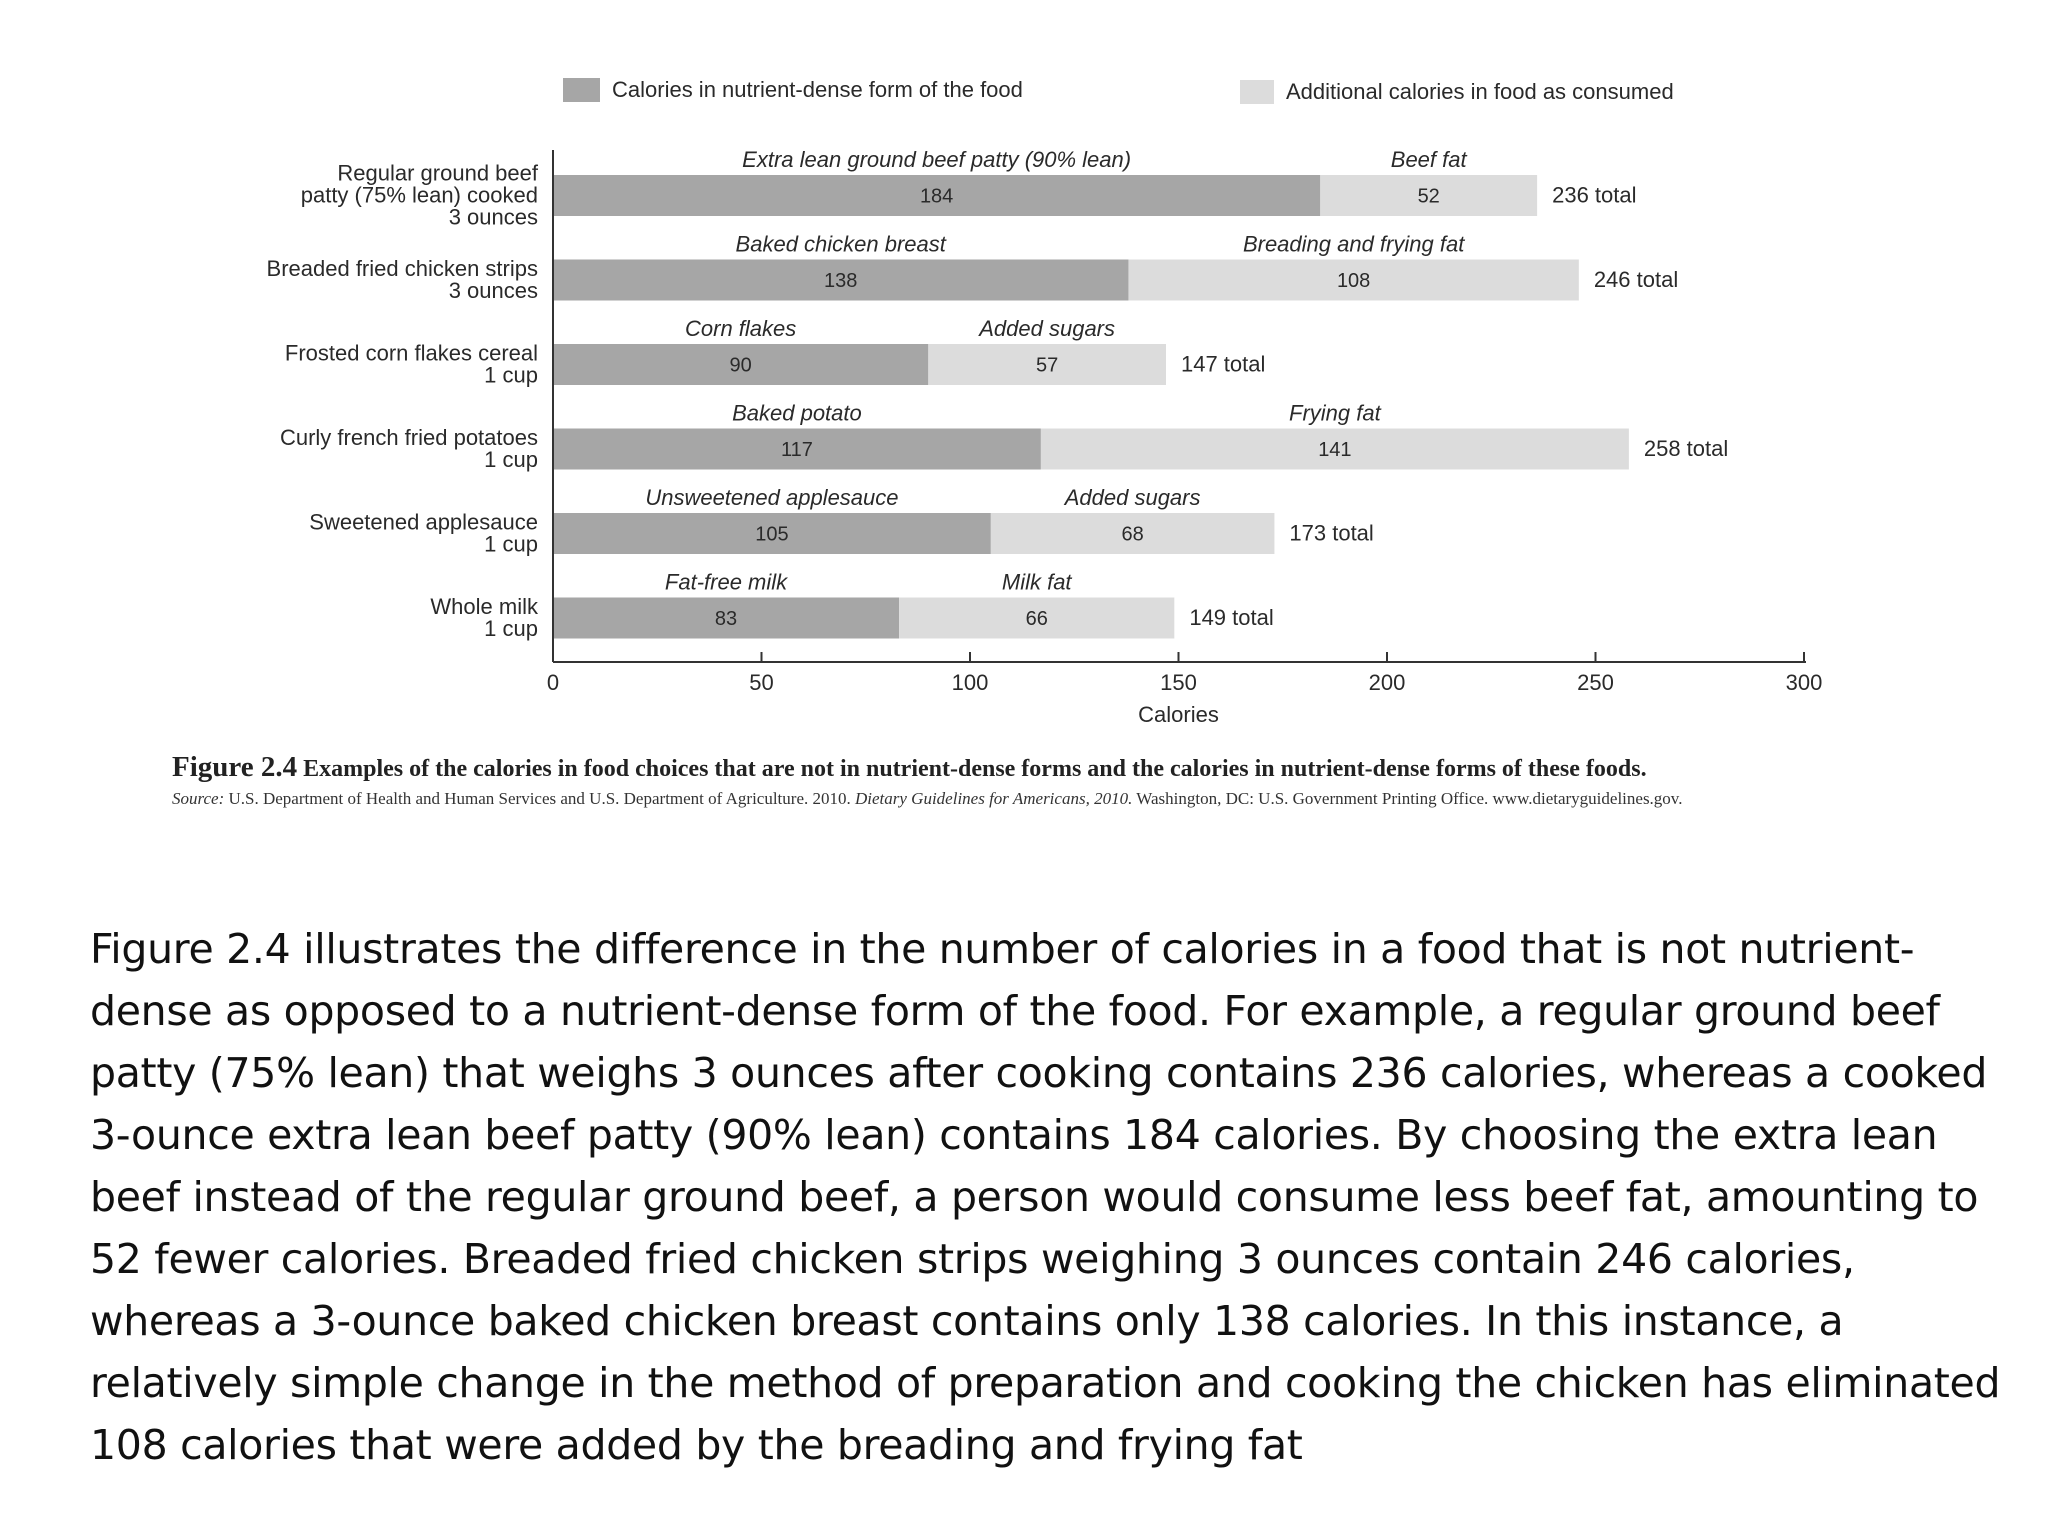 The height and width of the screenshot is (1536, 2048). I want to click on x-tick-label: 50, so click(761, 682).